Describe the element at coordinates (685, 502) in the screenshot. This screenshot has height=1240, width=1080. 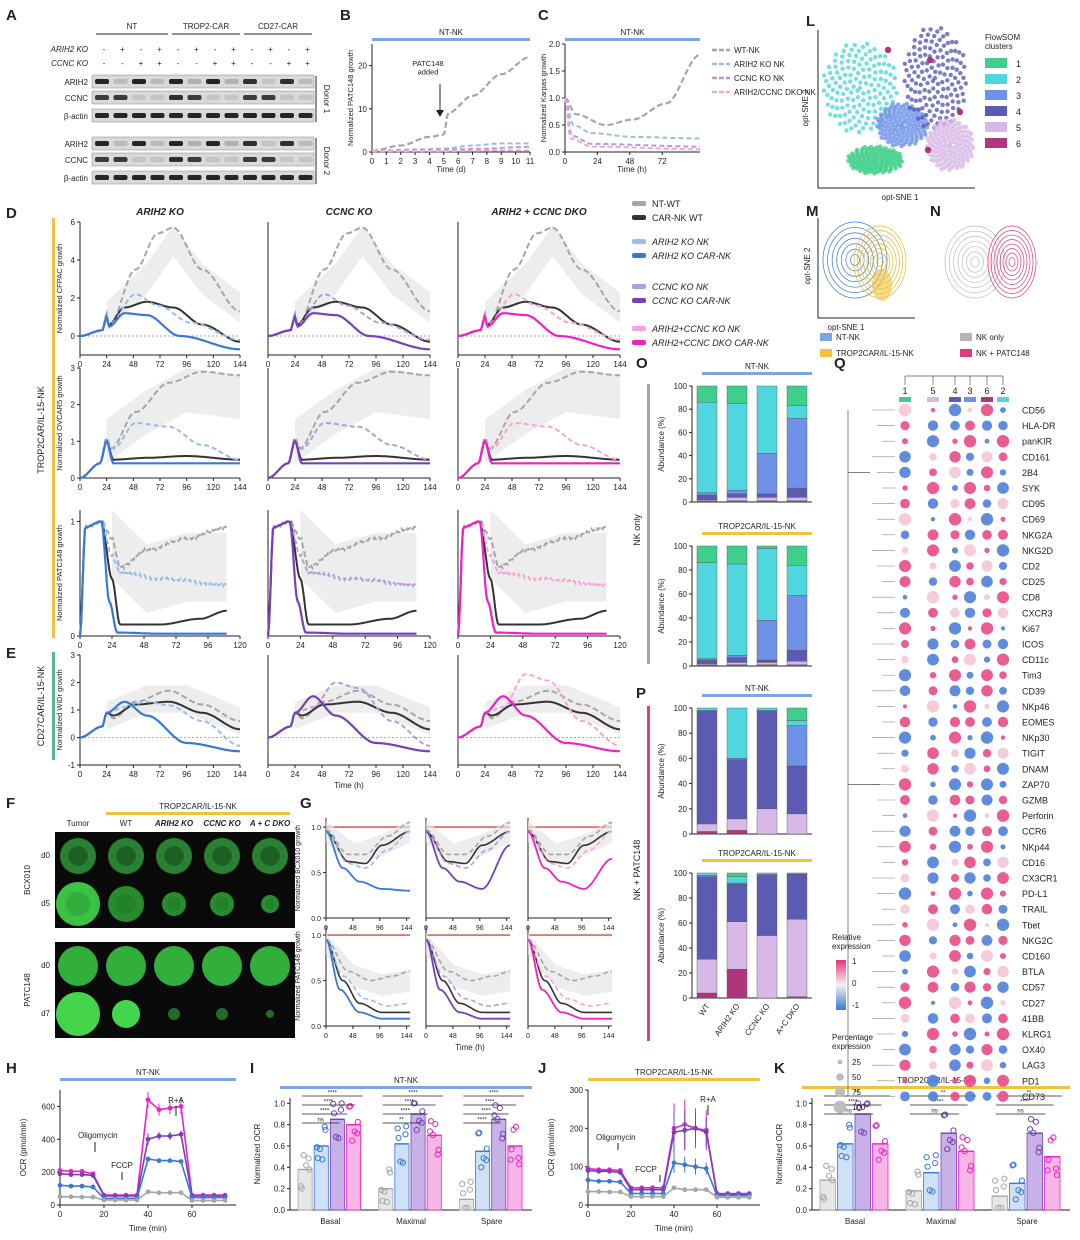
I see `y-tick-label: 0` at that location.